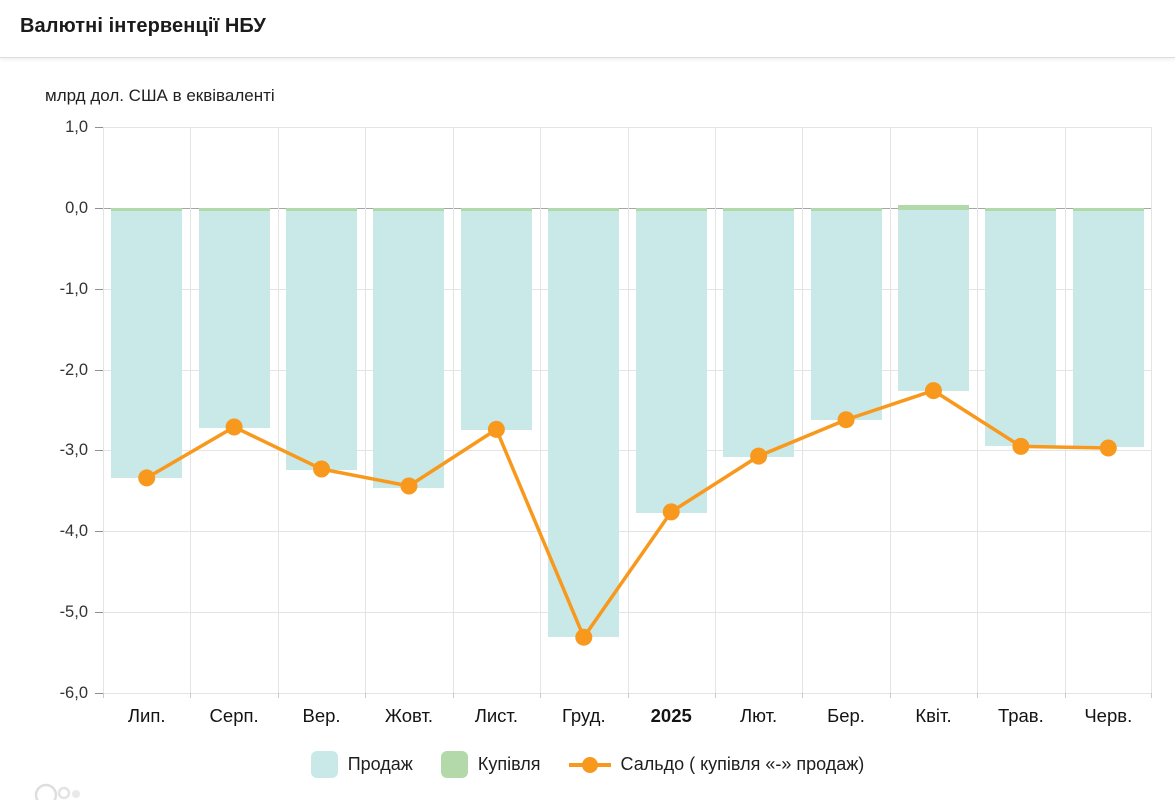 This screenshot has width=1175, height=800. Describe the element at coordinates (496, 715) in the screenshot. I see `x-tick-label: Лист.` at that location.